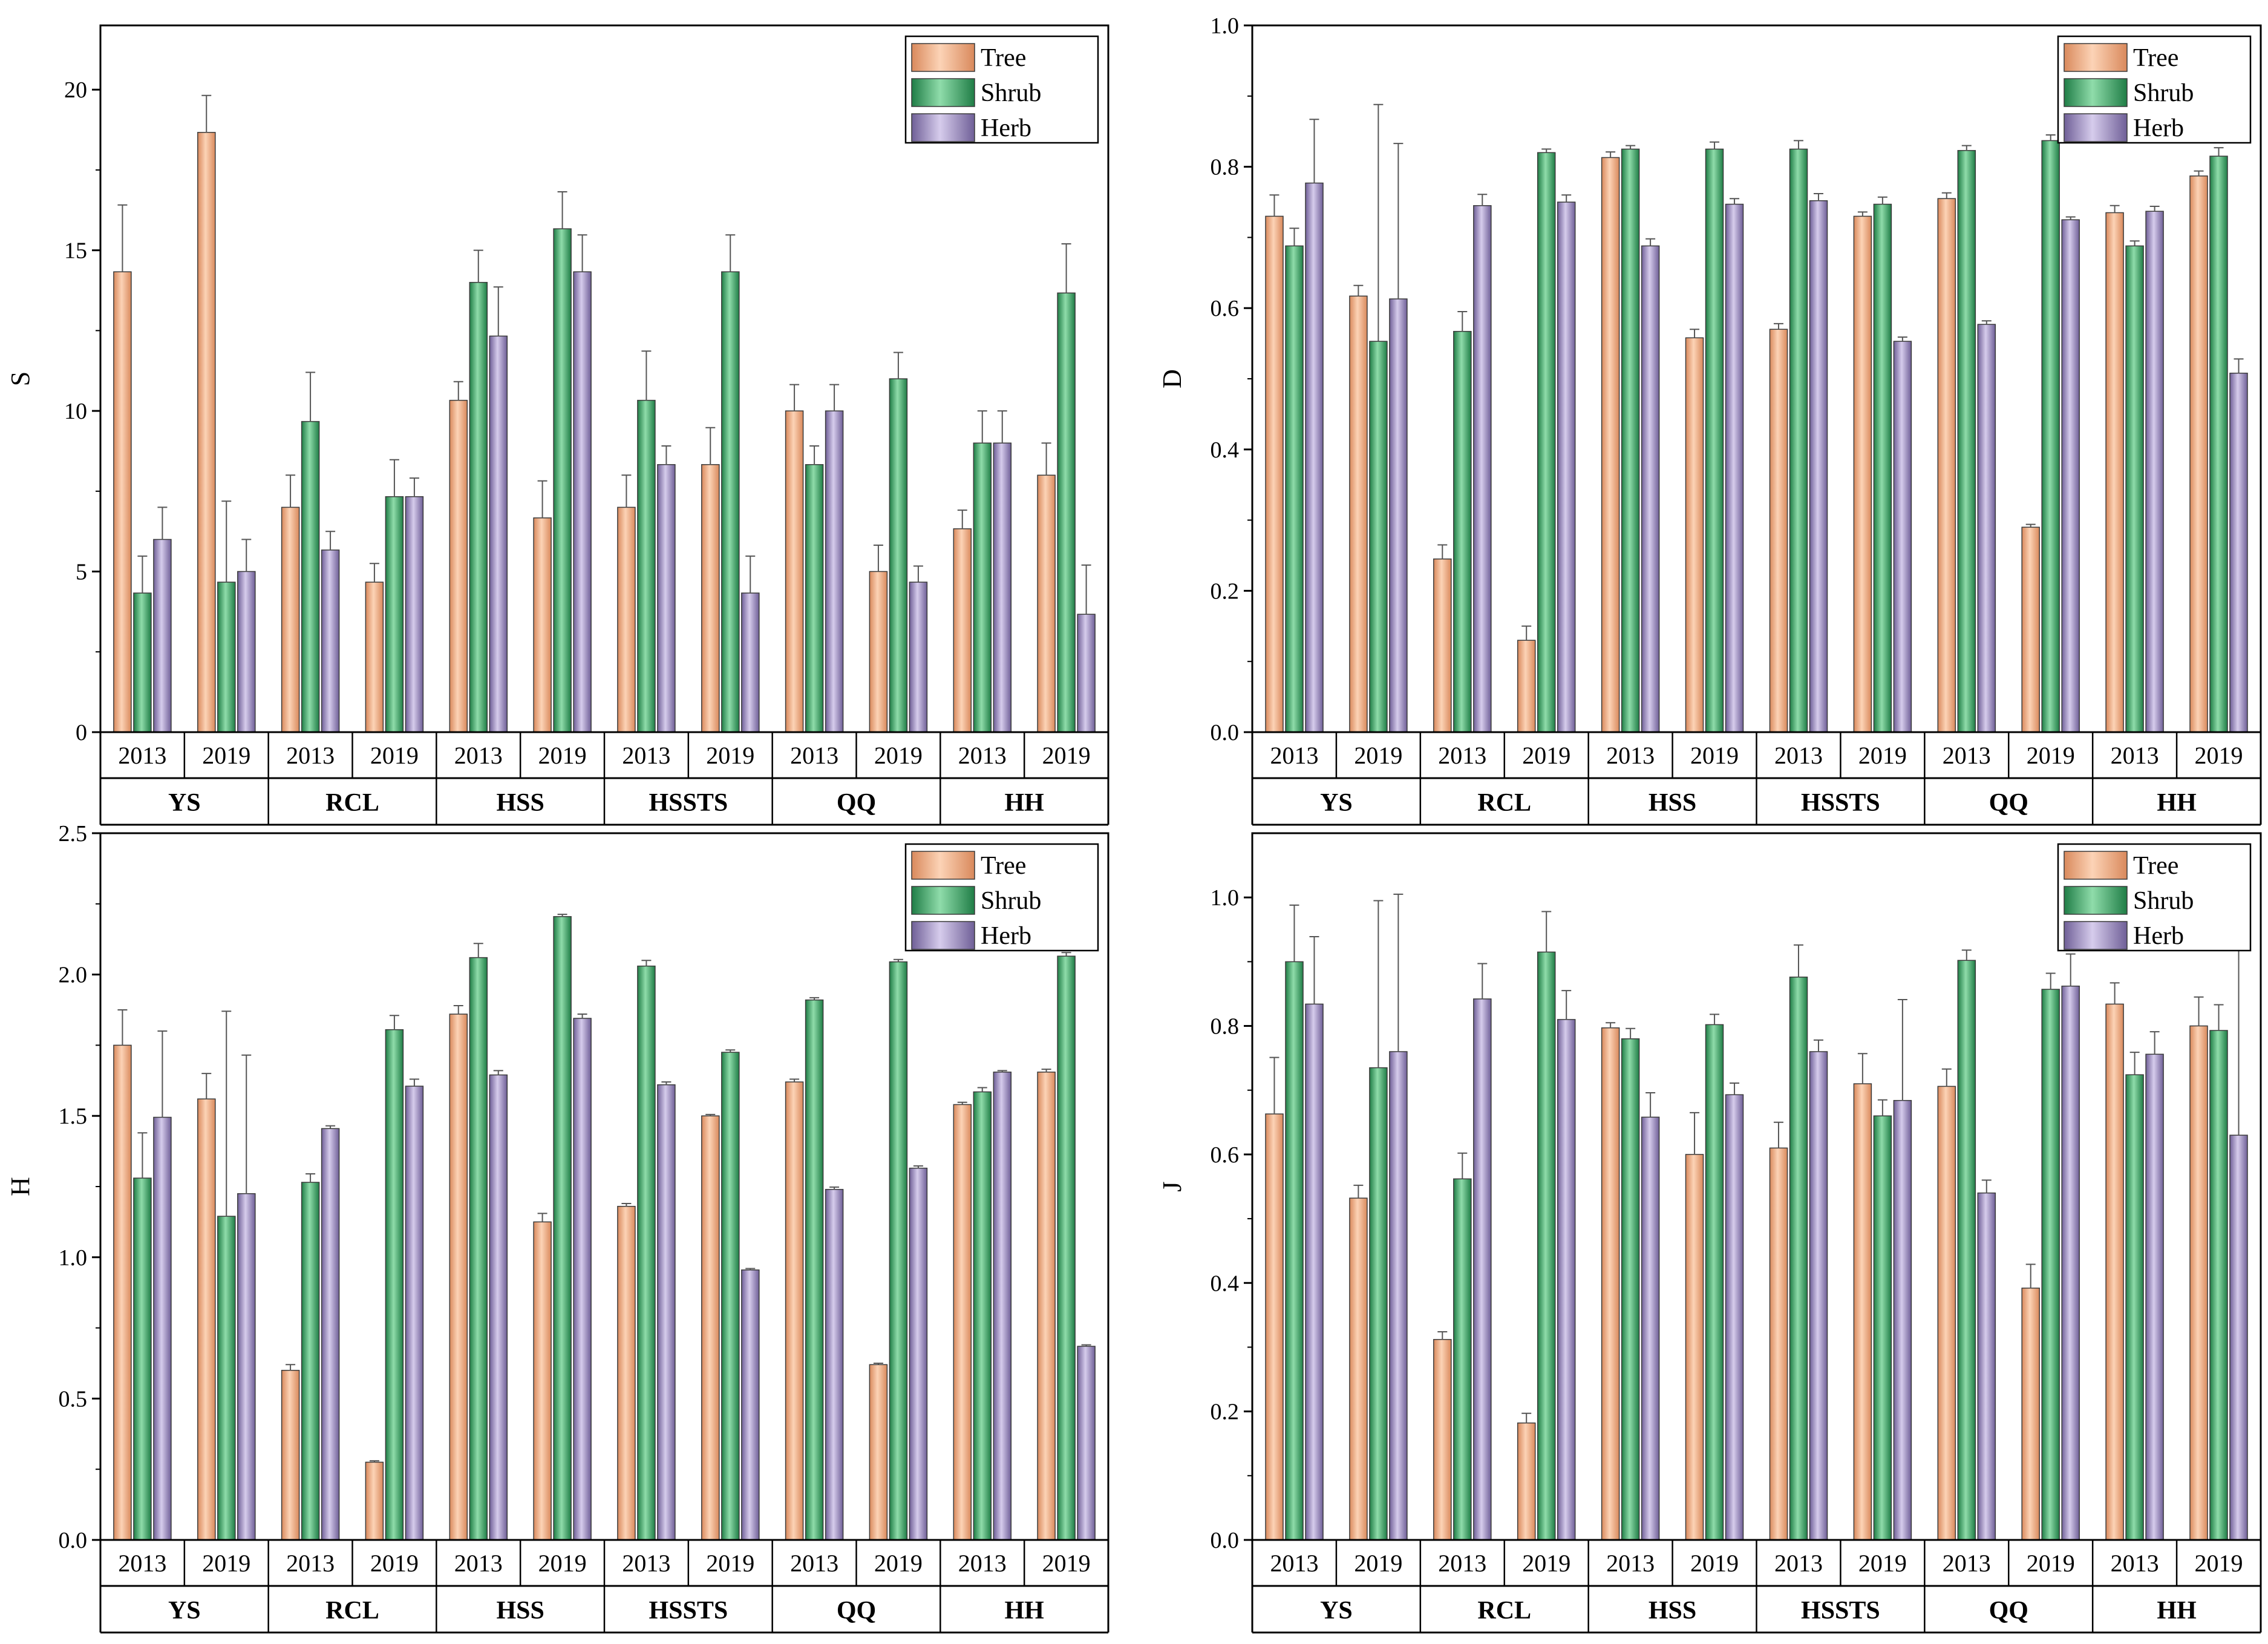 This screenshot has width=2268, height=1644. Describe the element at coordinates (73, 1116) in the screenshot. I see `y-tick-label: 1.5` at that location.